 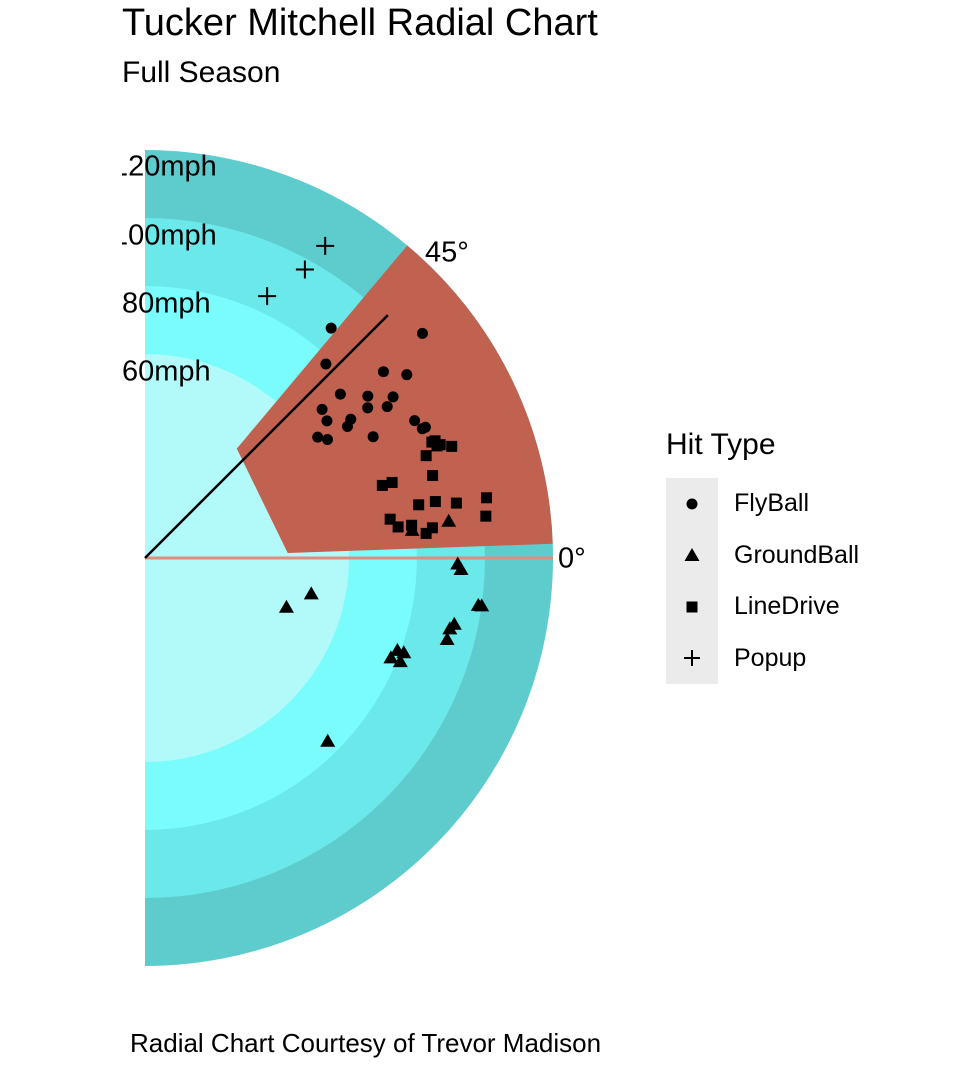 What do you see at coordinates (164, 236) in the screenshot?
I see `ring-label-100mph: 100mph` at bounding box center [164, 236].